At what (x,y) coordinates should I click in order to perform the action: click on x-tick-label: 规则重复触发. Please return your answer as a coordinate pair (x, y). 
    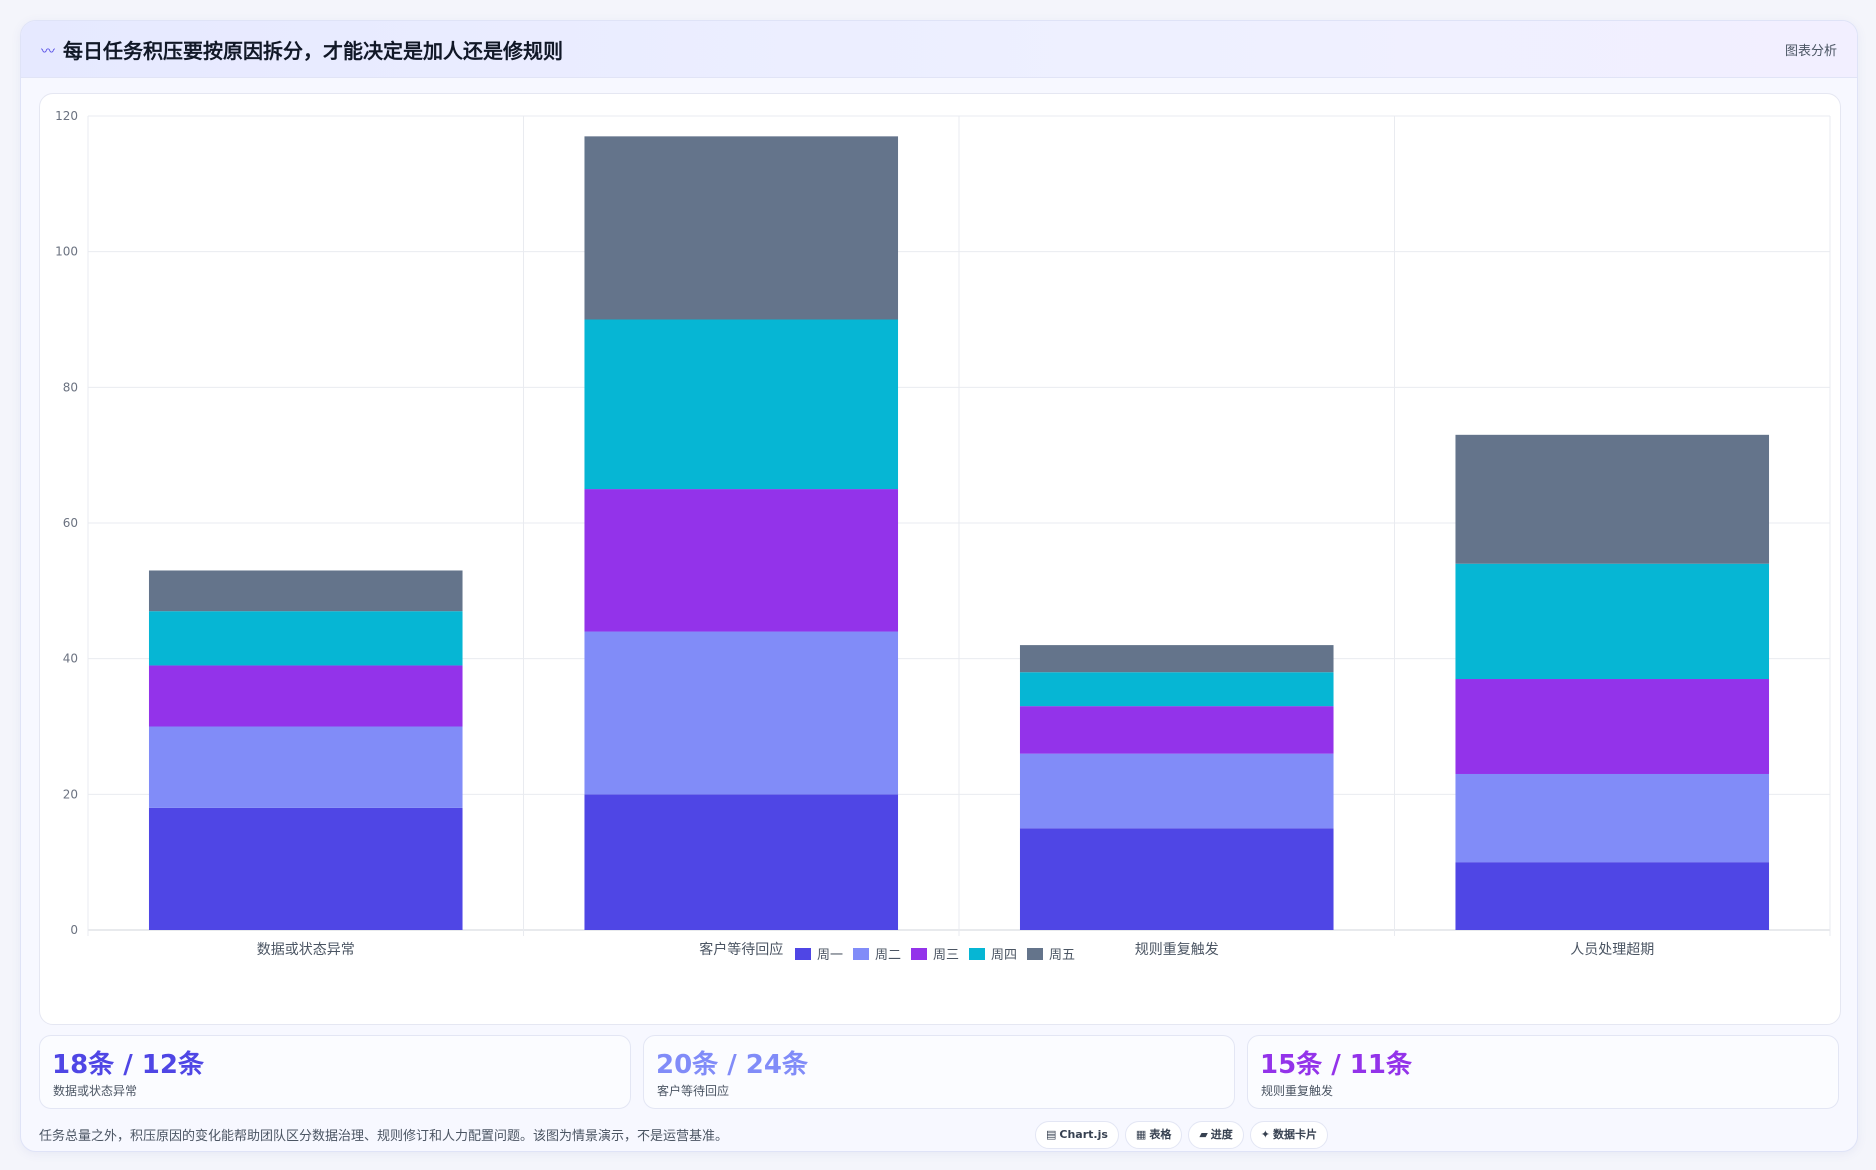
    Looking at the image, I should click on (1177, 949).